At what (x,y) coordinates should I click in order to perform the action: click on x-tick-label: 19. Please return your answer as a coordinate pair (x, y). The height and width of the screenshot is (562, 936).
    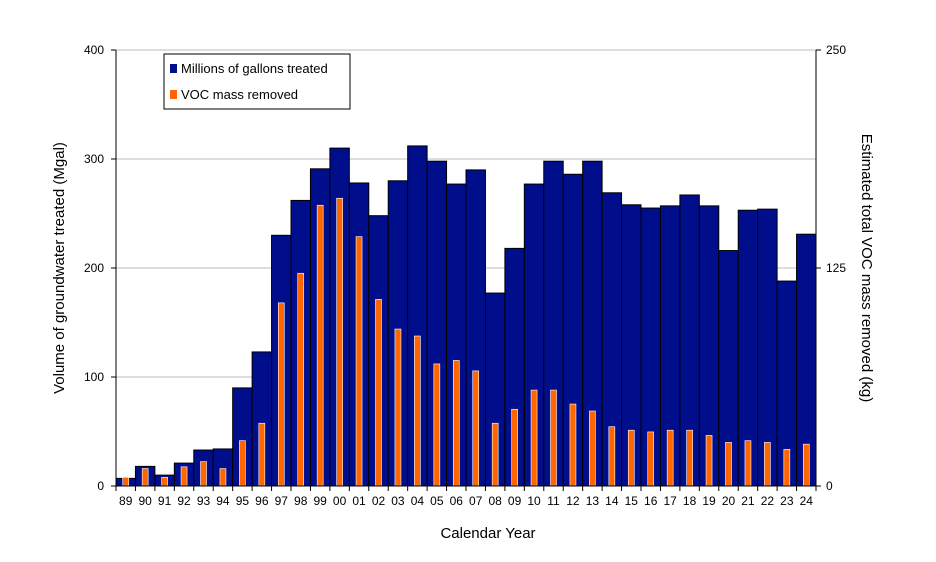
    Looking at the image, I should click on (709, 501).